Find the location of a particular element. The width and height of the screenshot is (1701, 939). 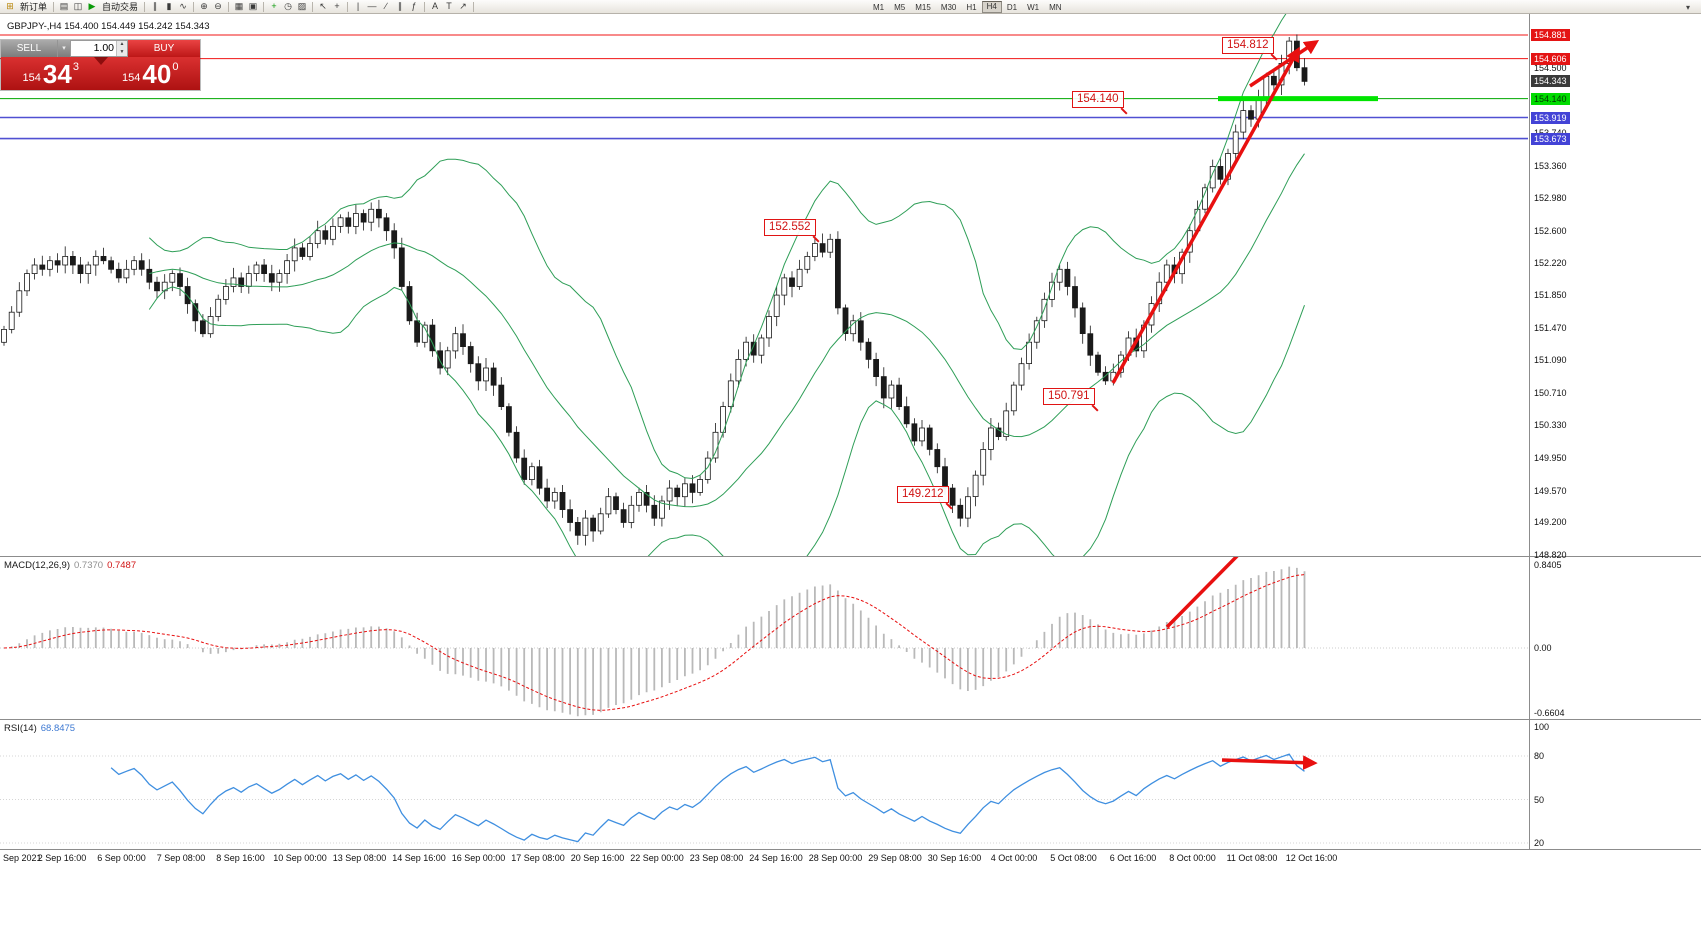

time-axis-label: 8 Sep 16:00 is located at coordinates (240, 858).